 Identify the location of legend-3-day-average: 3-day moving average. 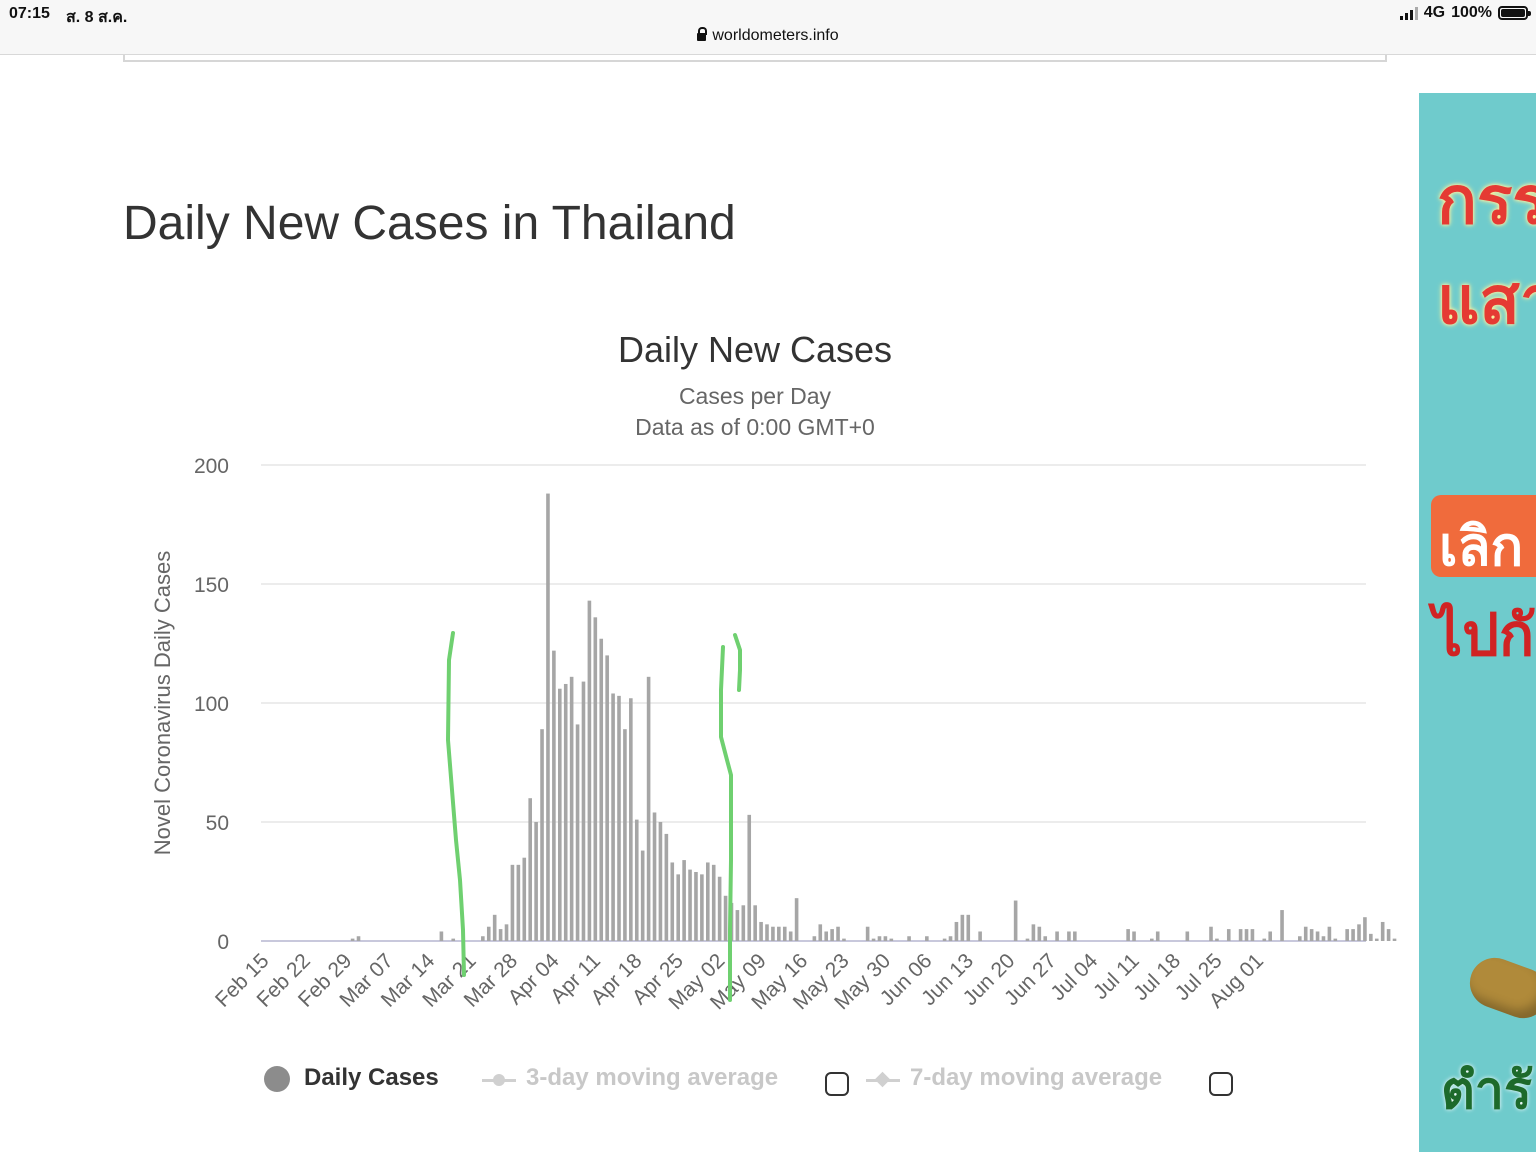
(652, 1077).